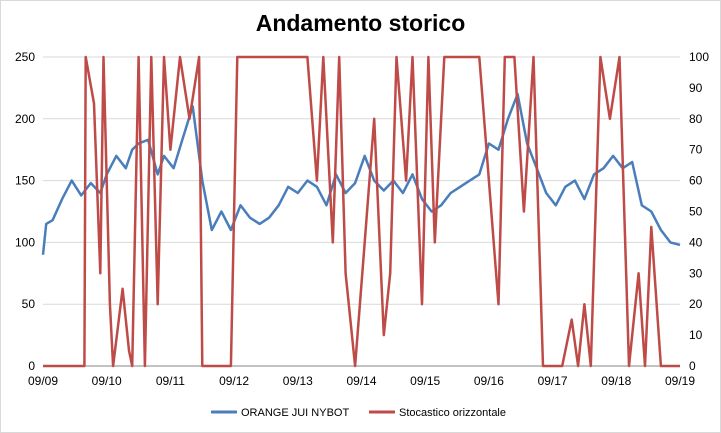 This screenshot has width=721, height=433. Describe the element at coordinates (25, 211) in the screenshot. I see `left-axis-tick-labels: 0 50 100 150 200 250` at that location.